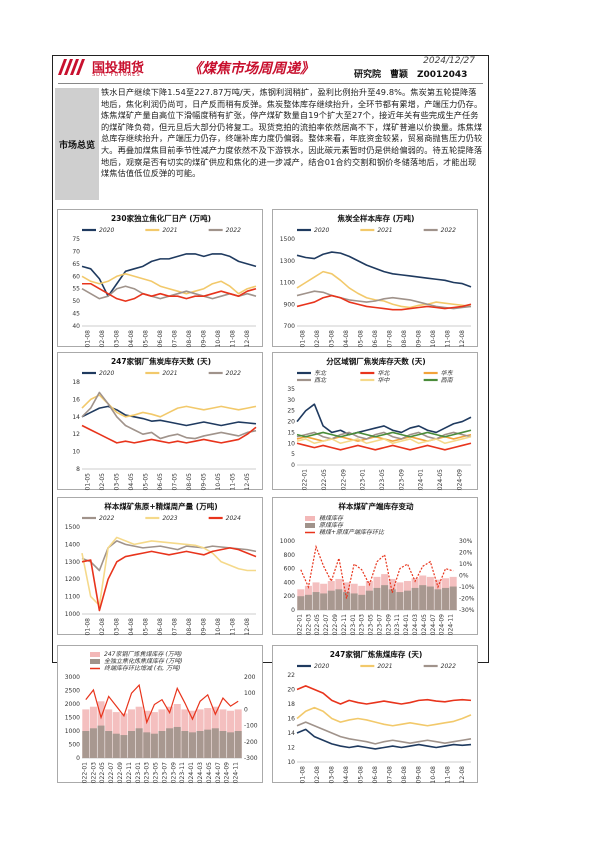 This screenshot has height=842, width=595. Describe the element at coordinates (76, 452) in the screenshot. I see `y-tick-label: 10` at that location.